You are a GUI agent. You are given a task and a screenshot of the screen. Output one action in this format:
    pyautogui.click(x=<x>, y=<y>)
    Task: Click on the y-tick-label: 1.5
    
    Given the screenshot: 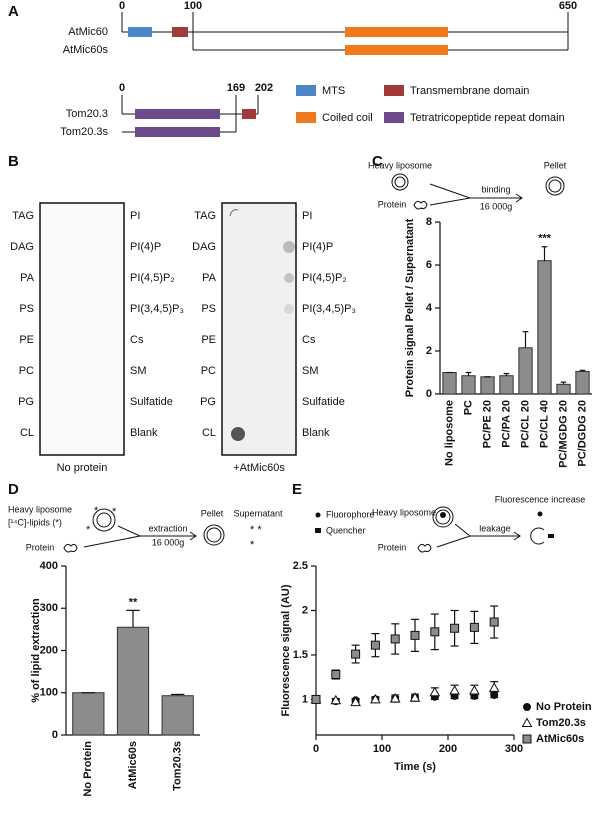 What is the action you would take?
    pyautogui.click(x=300, y=655)
    